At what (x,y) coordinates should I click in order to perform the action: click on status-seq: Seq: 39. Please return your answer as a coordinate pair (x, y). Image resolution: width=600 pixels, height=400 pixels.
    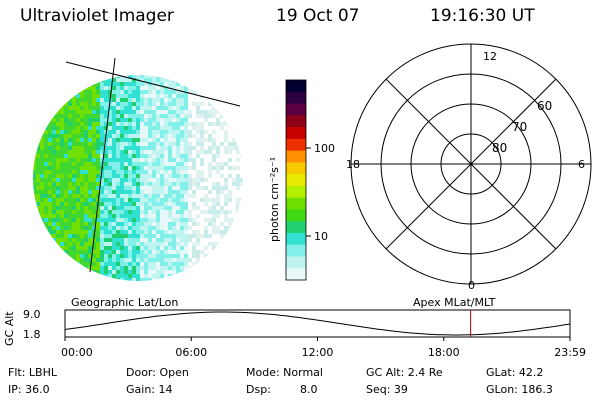
    Looking at the image, I should click on (387, 389).